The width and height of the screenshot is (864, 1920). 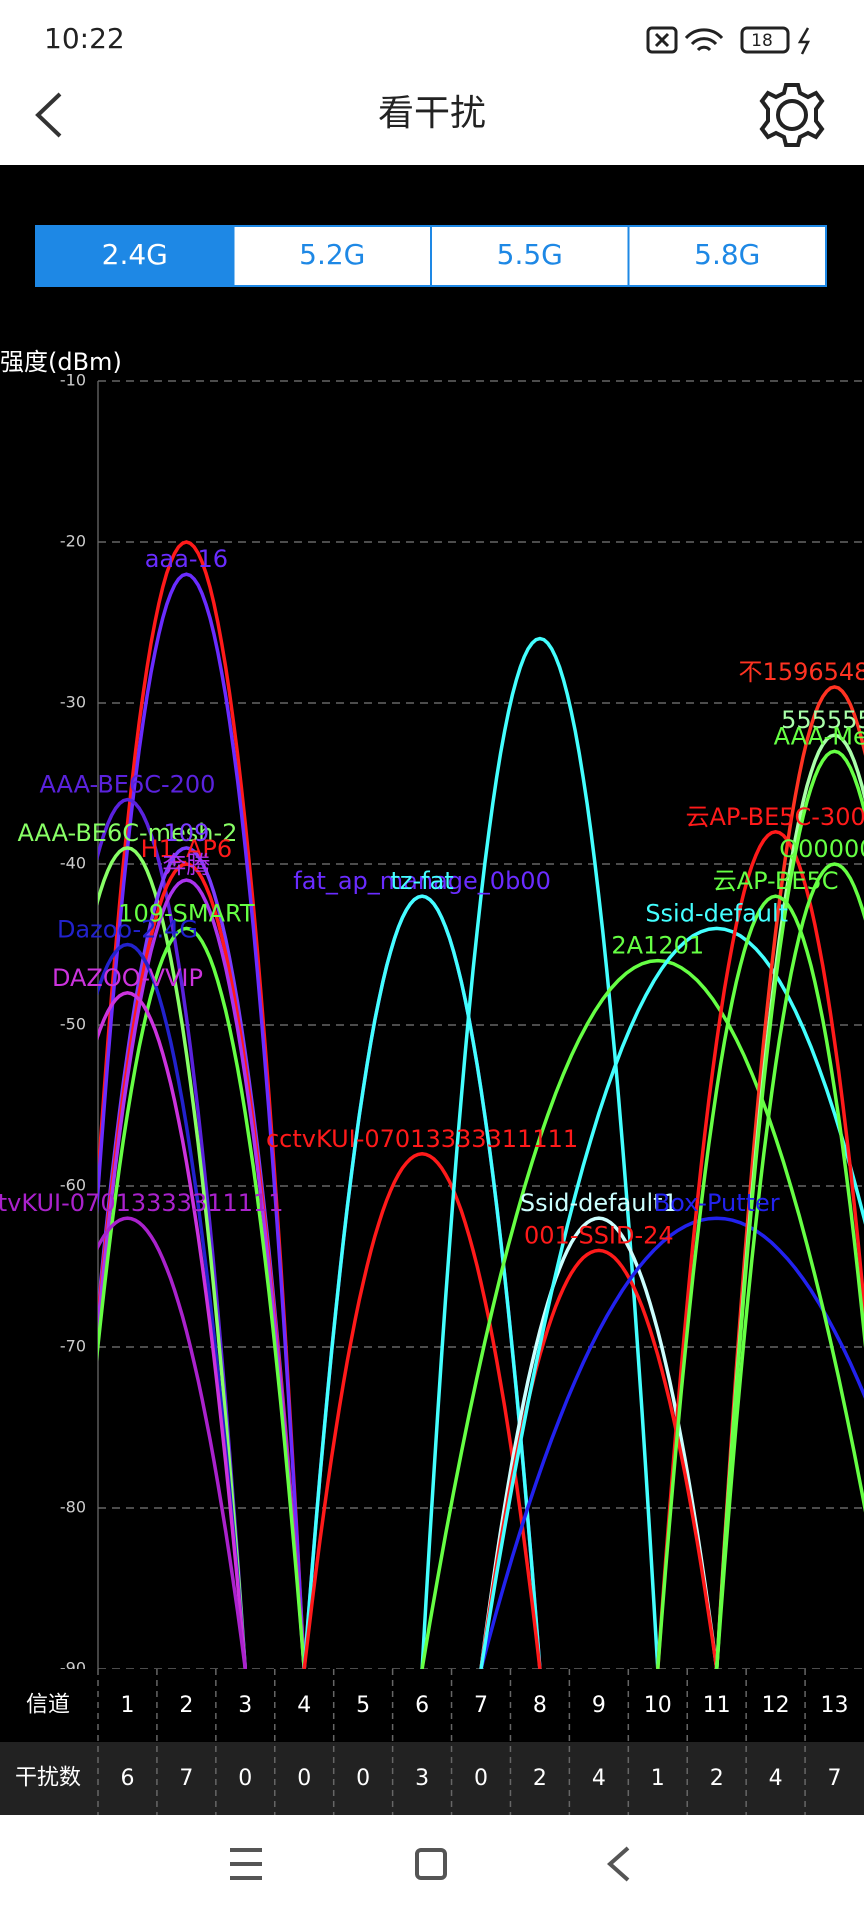 I want to click on y-tick-label: -40, so click(x=73, y=863).